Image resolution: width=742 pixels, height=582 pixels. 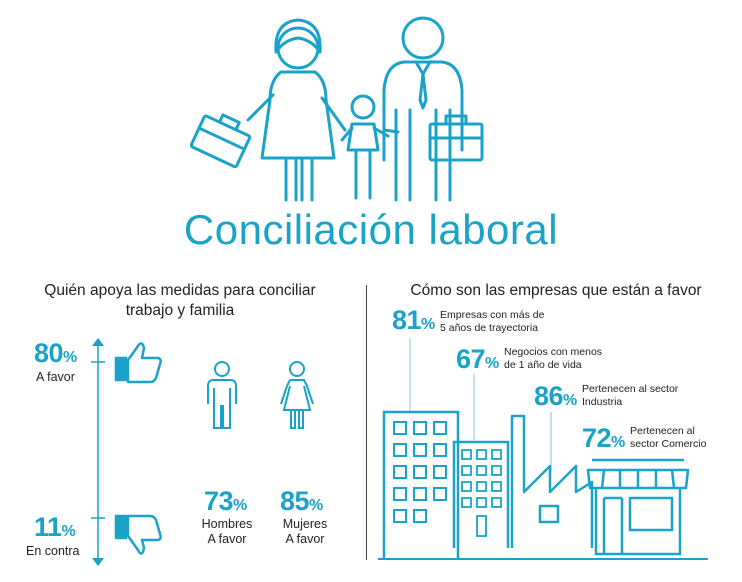 What do you see at coordinates (602, 402) in the screenshot?
I see `item3-line2: Industria` at bounding box center [602, 402].